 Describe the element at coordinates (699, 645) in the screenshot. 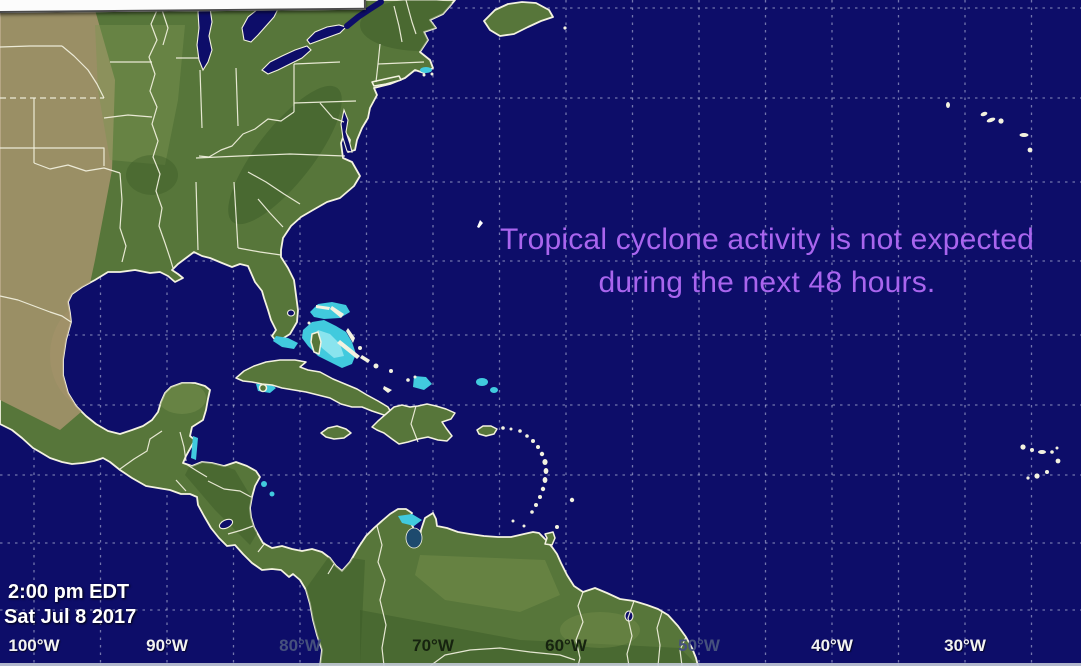

I see `lon-label-50w: 50°W` at that location.